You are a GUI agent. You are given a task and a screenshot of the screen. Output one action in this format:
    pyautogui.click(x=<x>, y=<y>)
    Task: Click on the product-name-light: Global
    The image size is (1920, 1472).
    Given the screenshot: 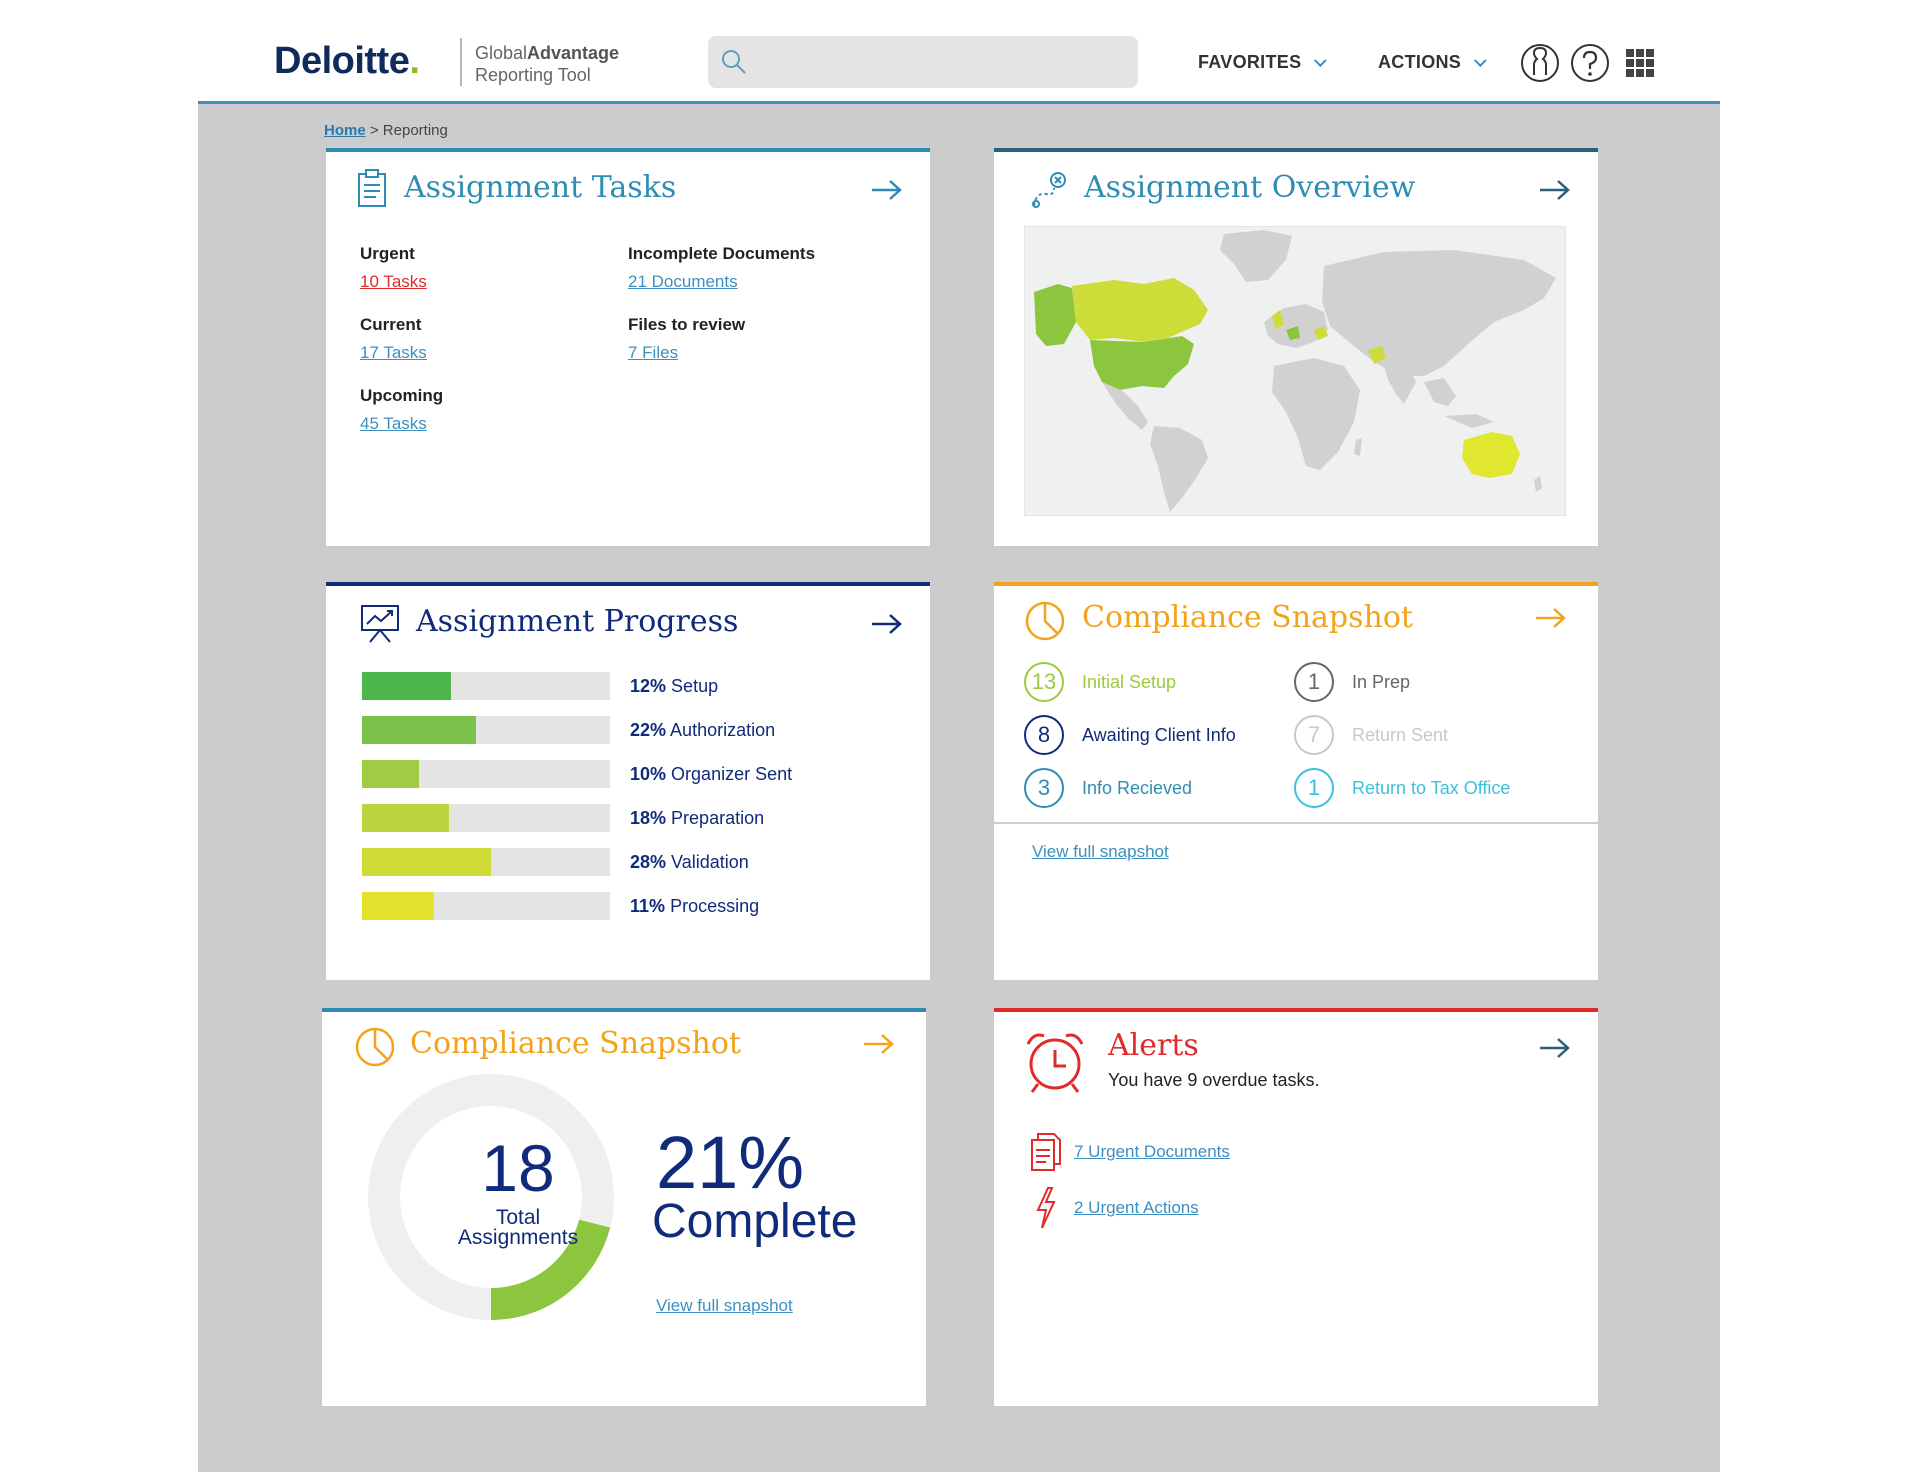 What is the action you would take?
    pyautogui.click(x=501, y=53)
    